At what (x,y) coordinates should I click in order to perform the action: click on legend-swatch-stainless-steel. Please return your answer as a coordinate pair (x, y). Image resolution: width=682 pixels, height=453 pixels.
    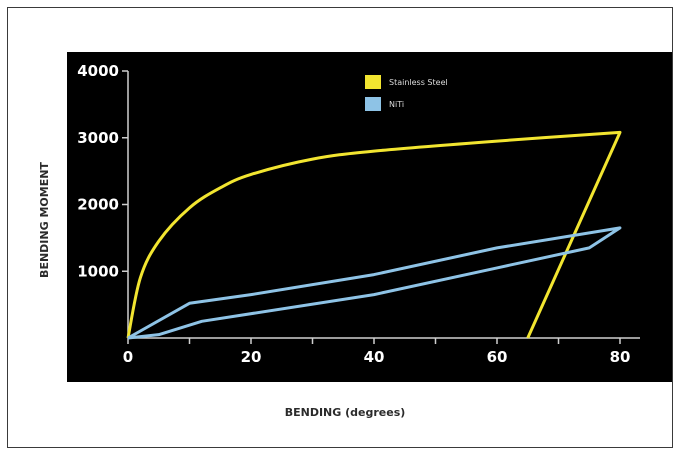
    Looking at the image, I should click on (373, 82).